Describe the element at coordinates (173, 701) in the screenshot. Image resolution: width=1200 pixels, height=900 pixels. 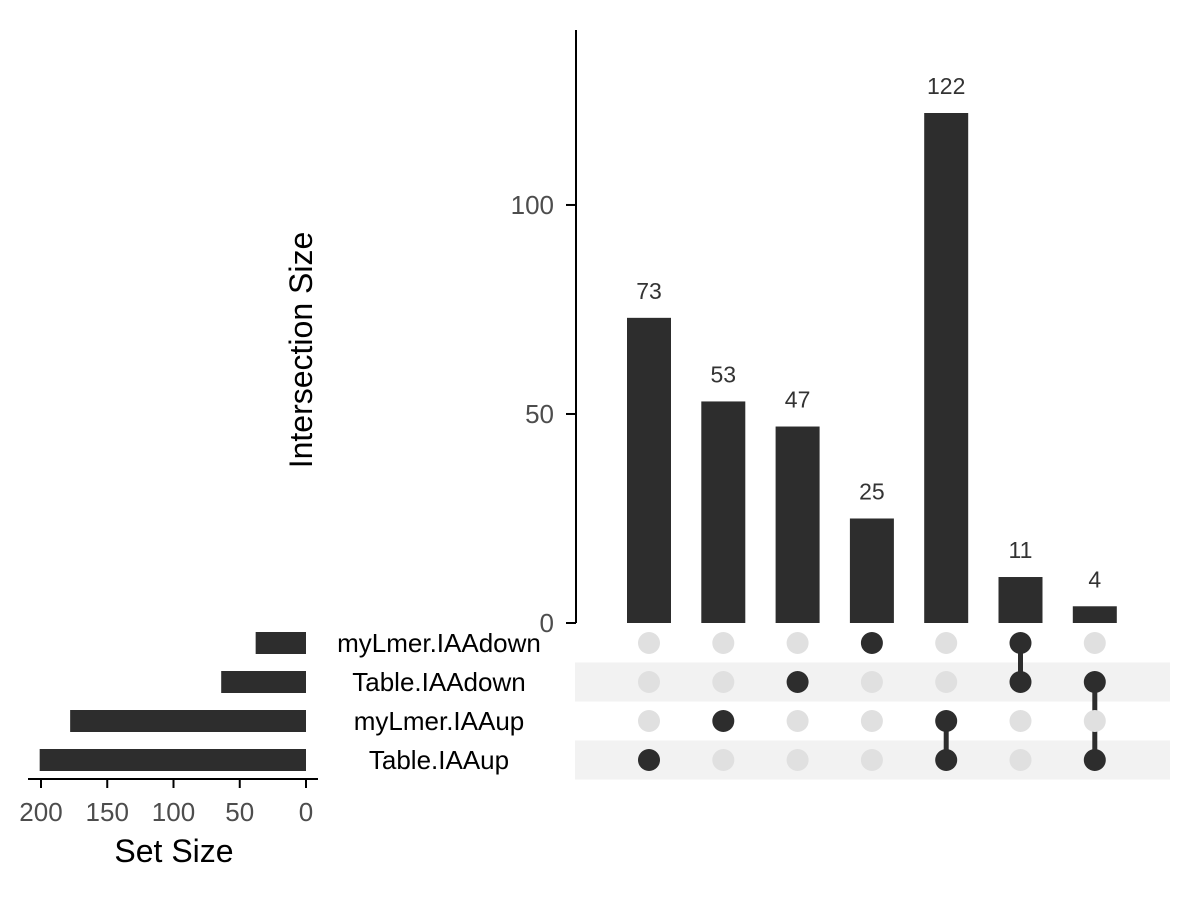
I see `set-size-bars` at that location.